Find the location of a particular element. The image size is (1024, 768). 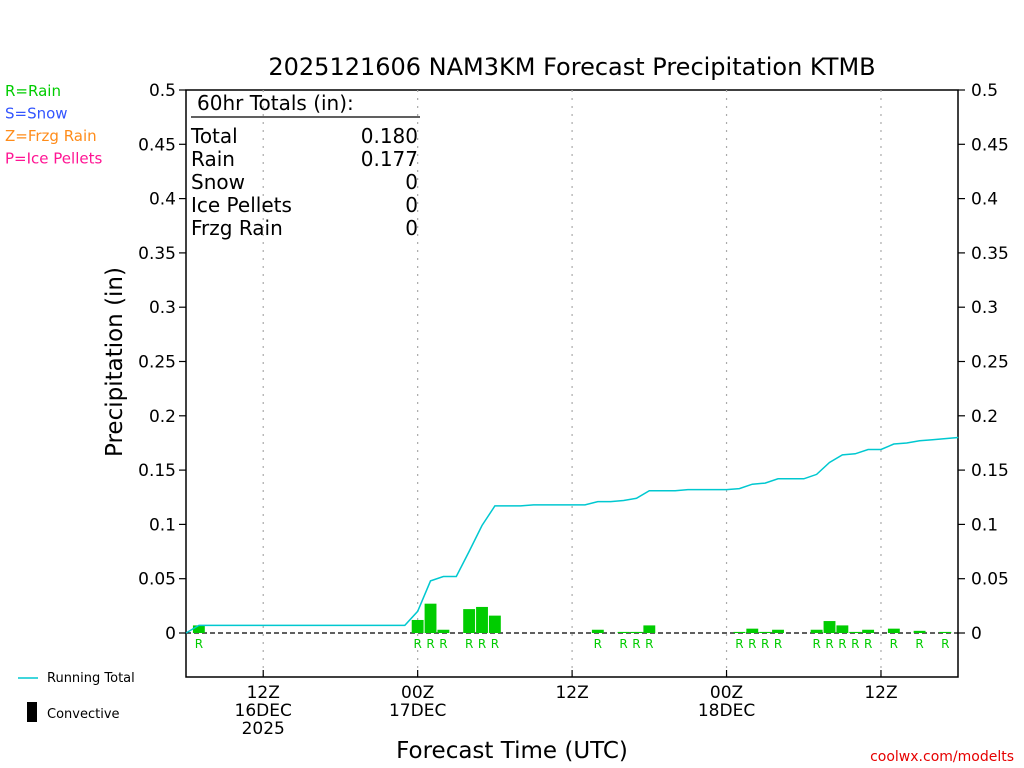

y-tick-label-left: 0.25 is located at coordinates (157, 363).